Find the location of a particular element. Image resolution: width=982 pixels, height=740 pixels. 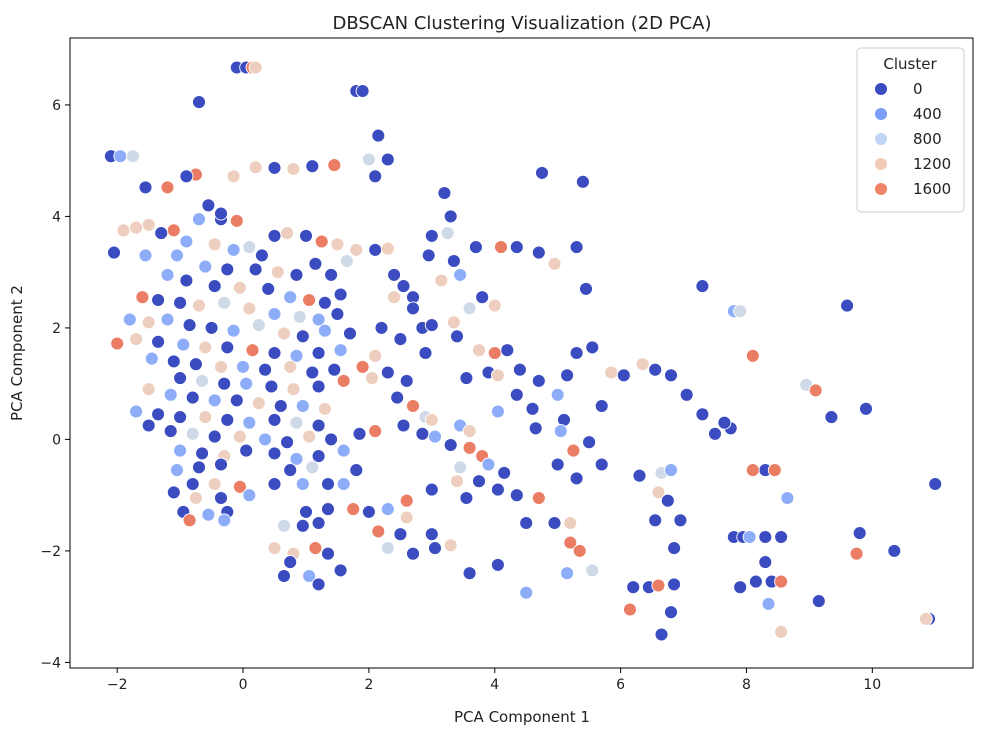

x-tick-label: −2 is located at coordinates (117, 685).